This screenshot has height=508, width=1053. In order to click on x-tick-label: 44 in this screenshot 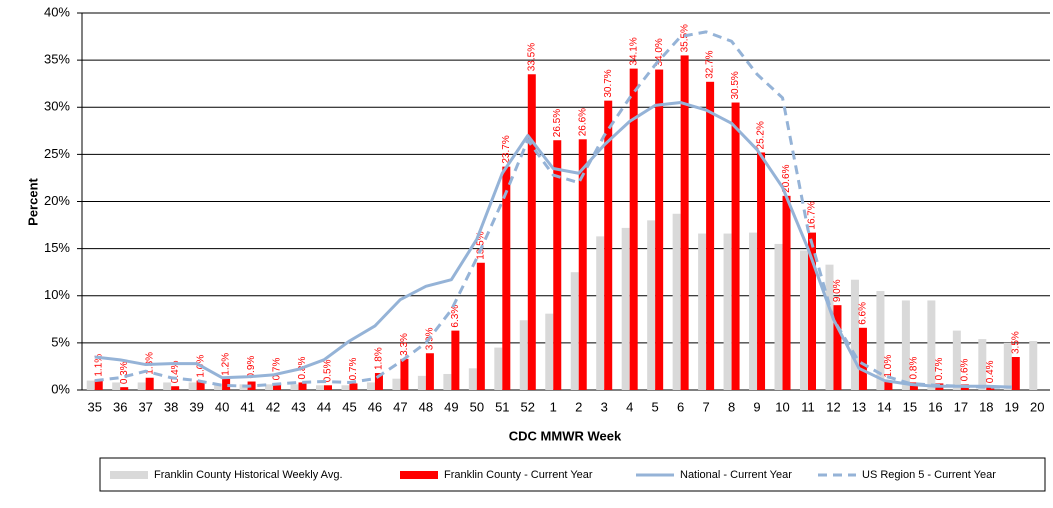, I will do `click(324, 406)`.